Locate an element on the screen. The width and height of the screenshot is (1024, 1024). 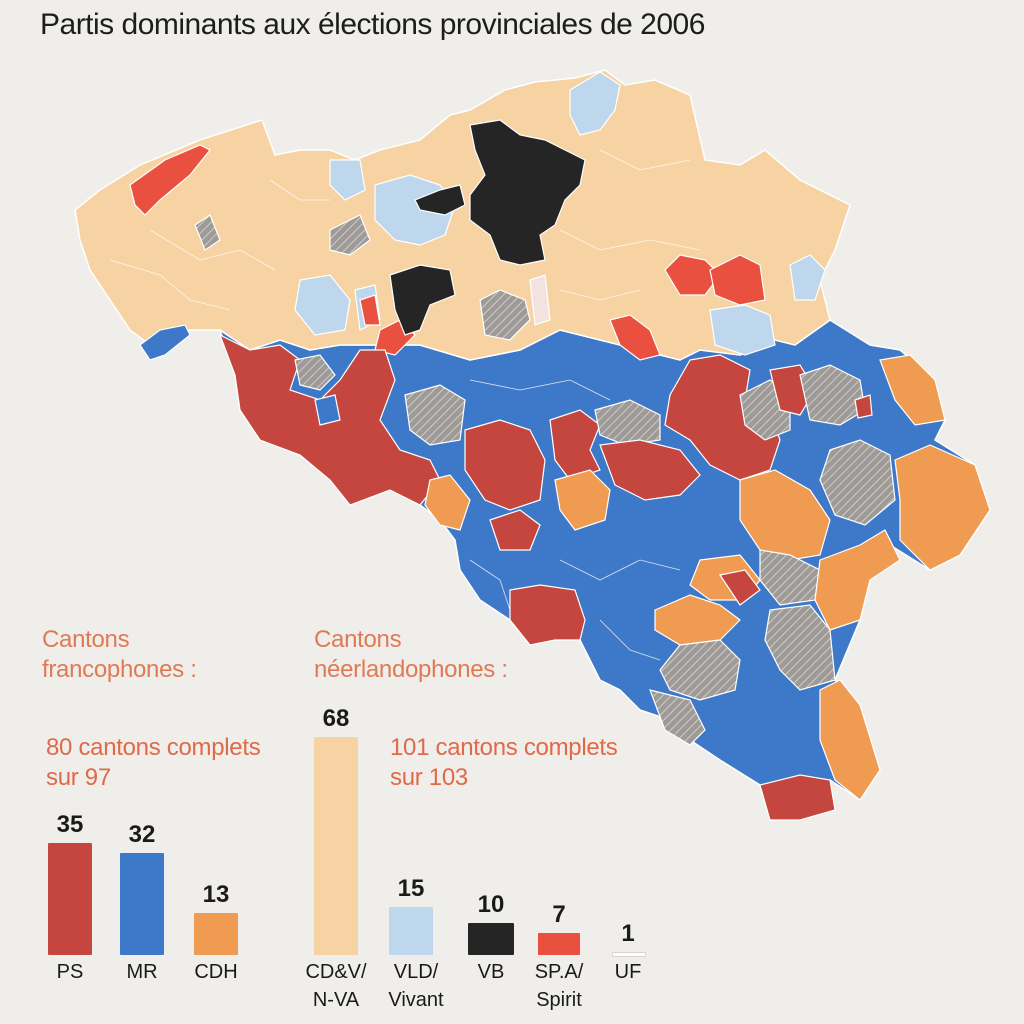
neerlandophone-heading: Cantons néerlandophones : is located at coordinates (411, 655).